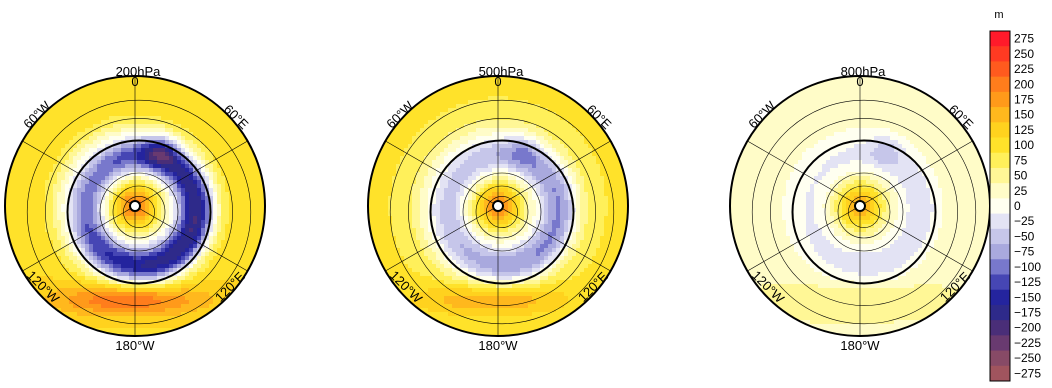 The image size is (1052, 388). Describe the element at coordinates (1027, 343) in the screenshot. I see `colorbar-tick-label: −225` at that location.